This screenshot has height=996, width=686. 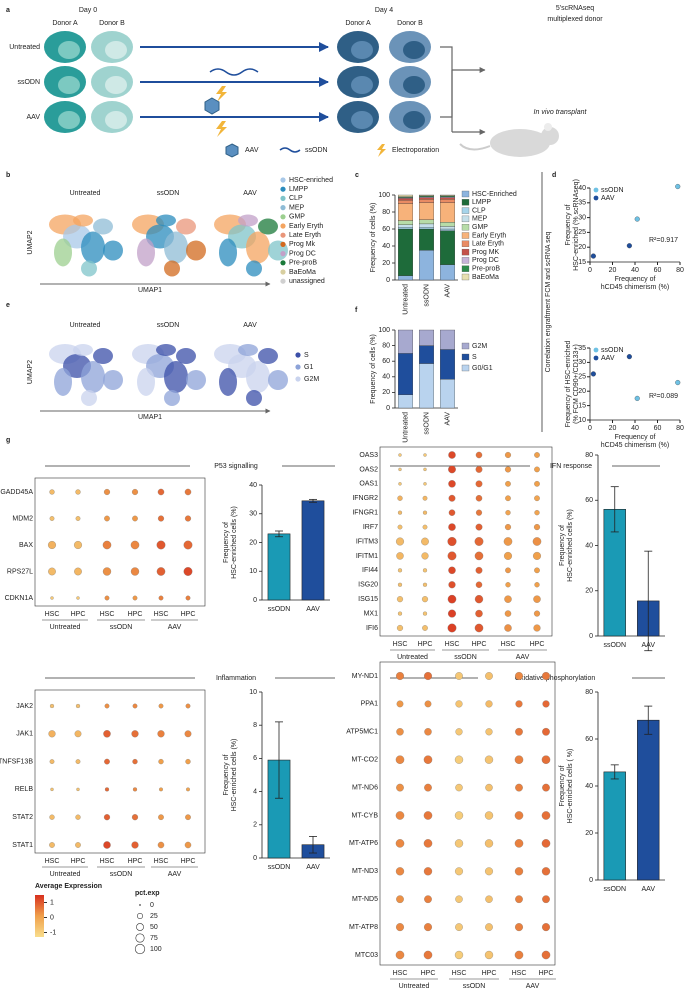 What do you see at coordinates (570, 786) in the screenshot?
I see `y-axis-label: HSC-enriched cells ( %)` at bounding box center [570, 786].